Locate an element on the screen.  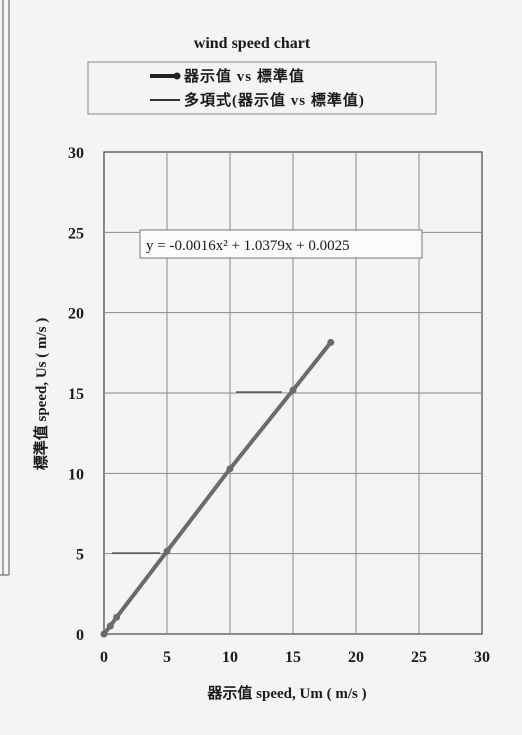
x-tick-label: 15 is located at coordinates (293, 657).